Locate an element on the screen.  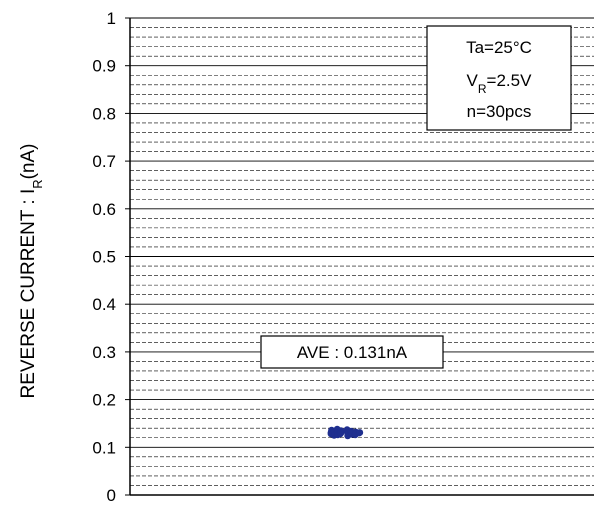
conditions-box-border is located at coordinates (499, 78).